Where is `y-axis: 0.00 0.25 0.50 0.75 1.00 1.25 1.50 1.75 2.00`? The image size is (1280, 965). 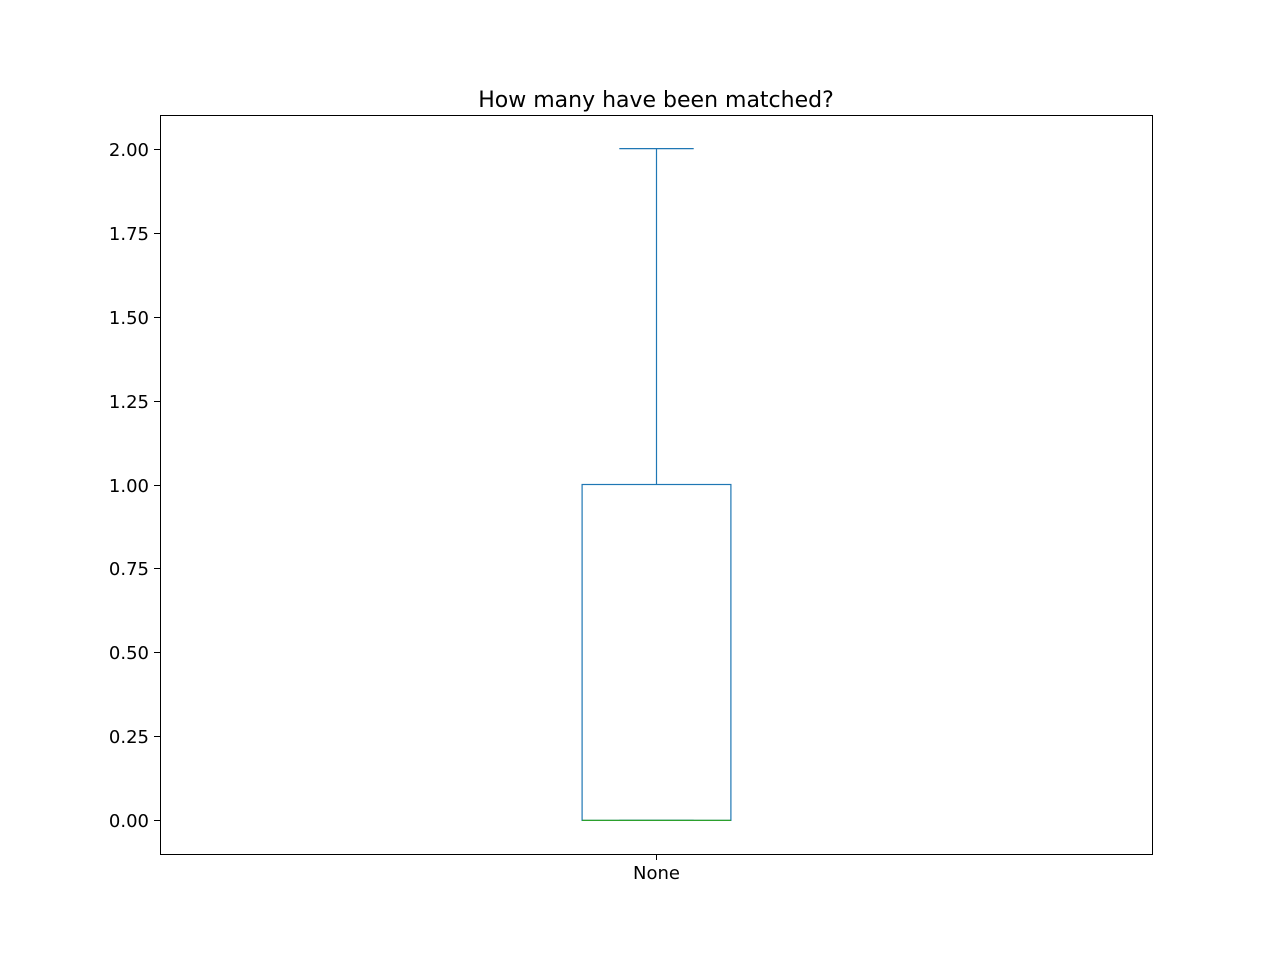 y-axis: 0.00 0.25 0.50 0.75 1.00 1.25 1.50 1.75 2.00 is located at coordinates (134, 486).